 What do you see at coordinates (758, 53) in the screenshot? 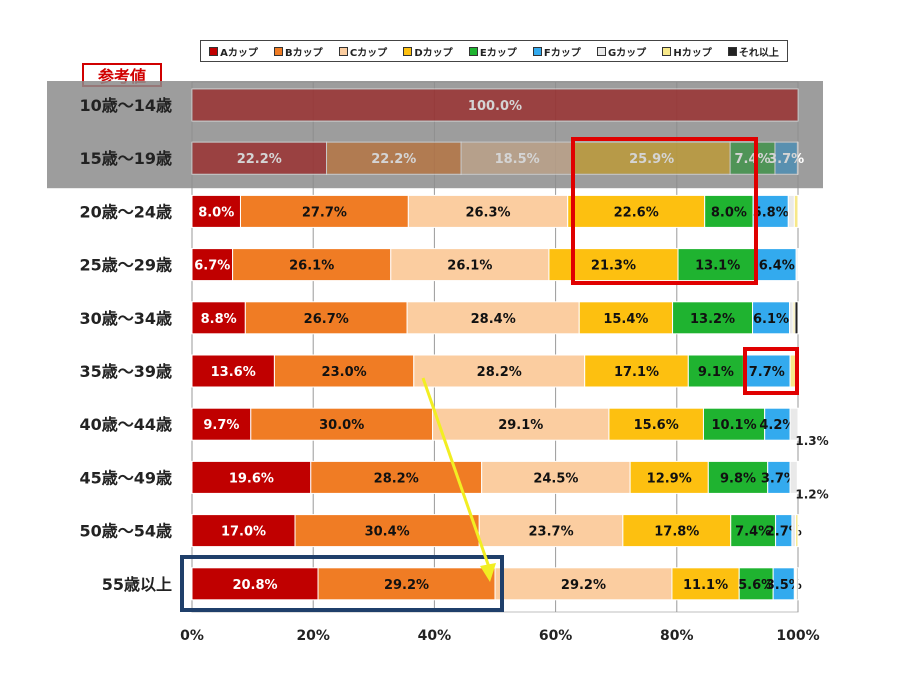
I see `legend-label: それ以上` at bounding box center [758, 53].